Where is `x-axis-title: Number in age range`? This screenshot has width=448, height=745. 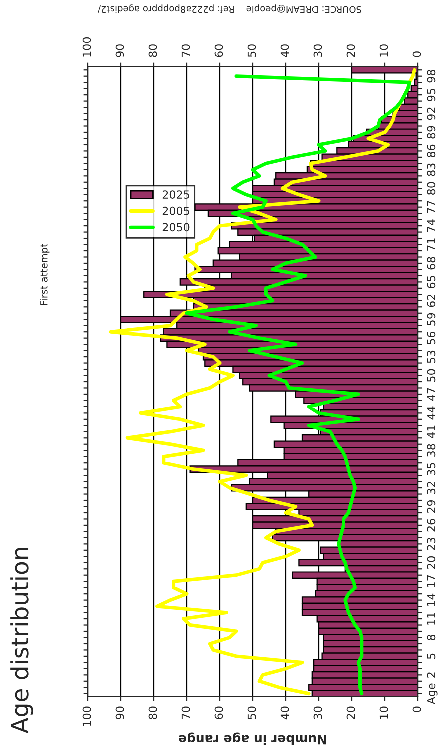
x-axis-title: Number in age range is located at coordinates (252, 738).